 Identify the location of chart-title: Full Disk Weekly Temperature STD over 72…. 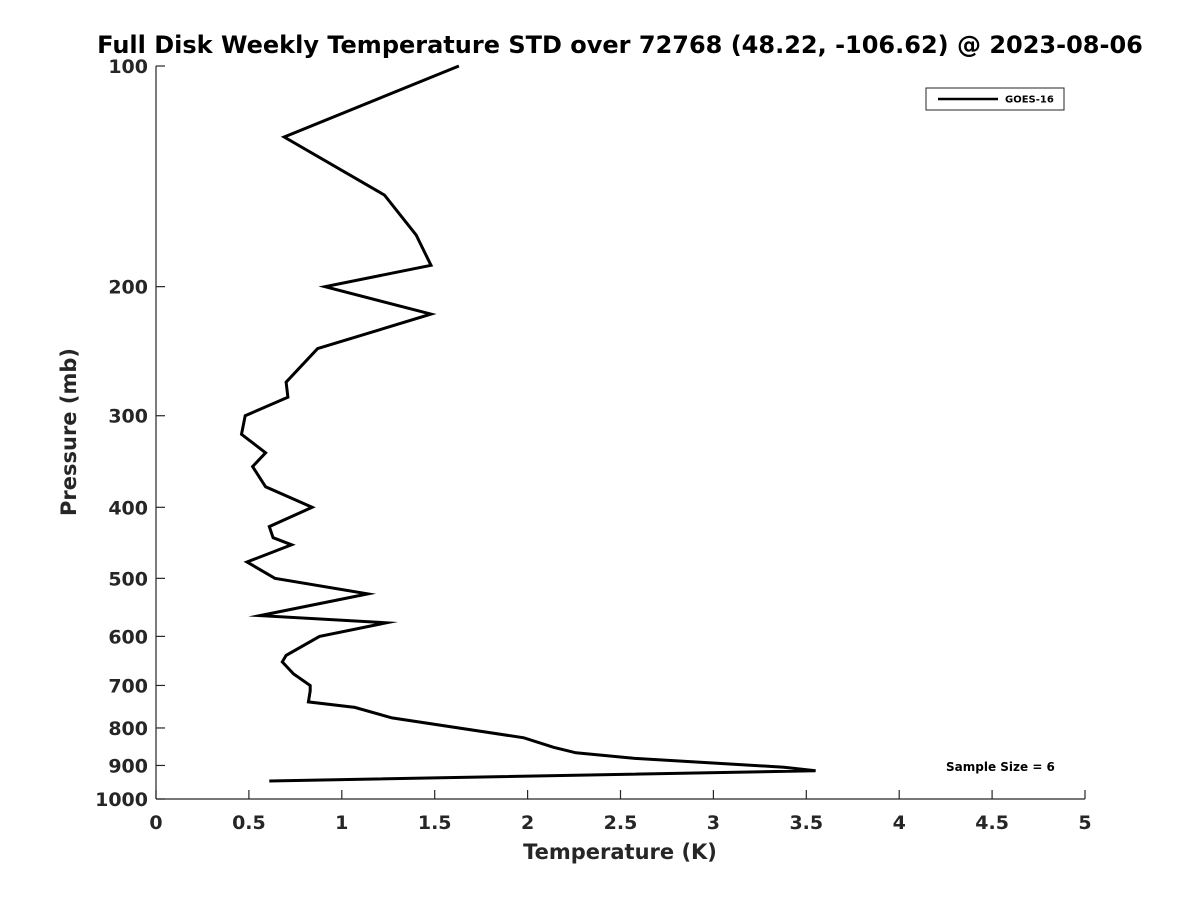
(620, 45).